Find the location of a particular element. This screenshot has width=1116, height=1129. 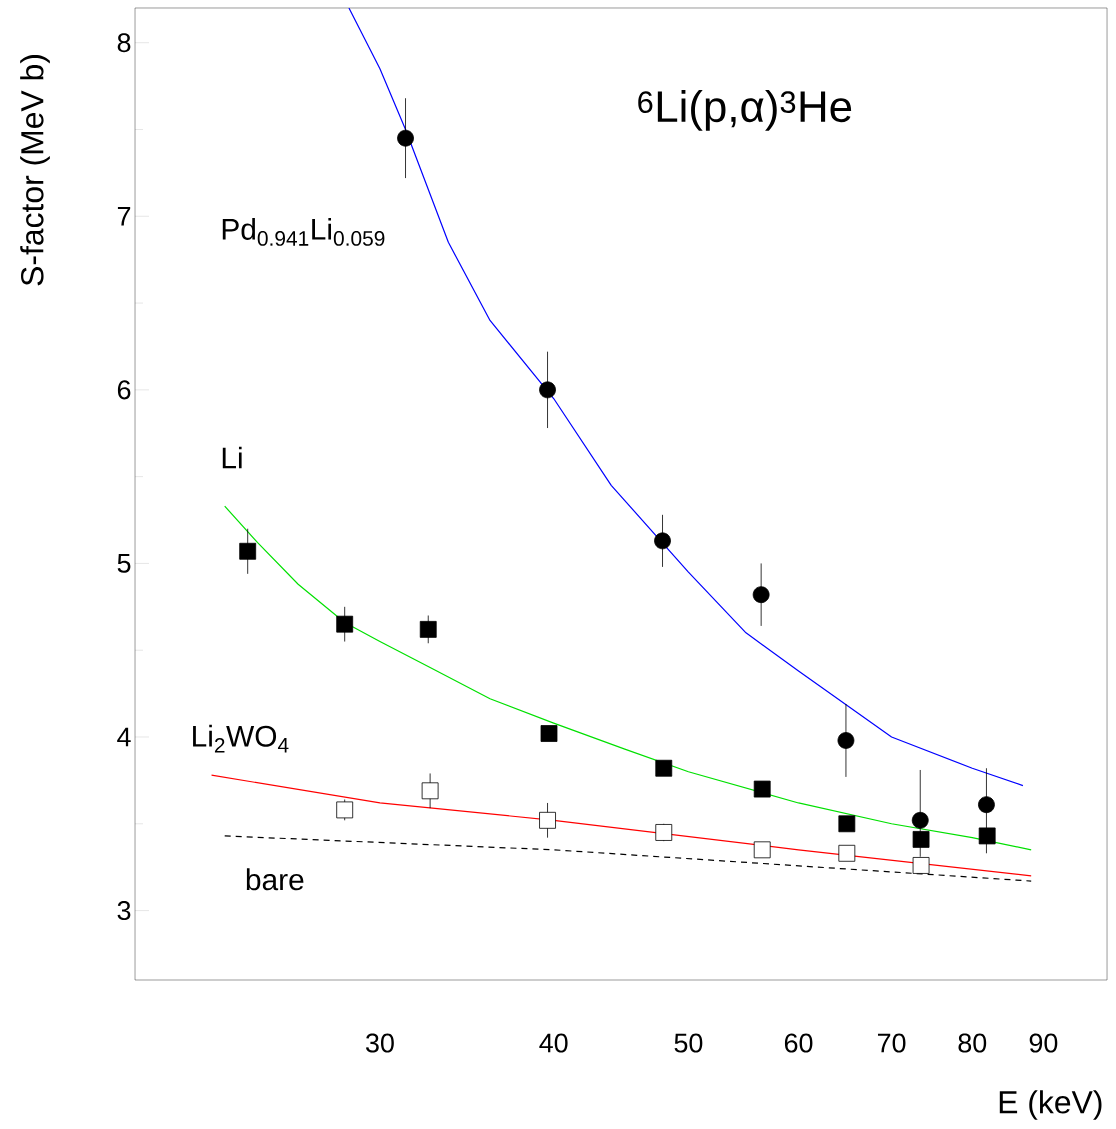

y-tick-label: 8 is located at coordinates (124, 43).